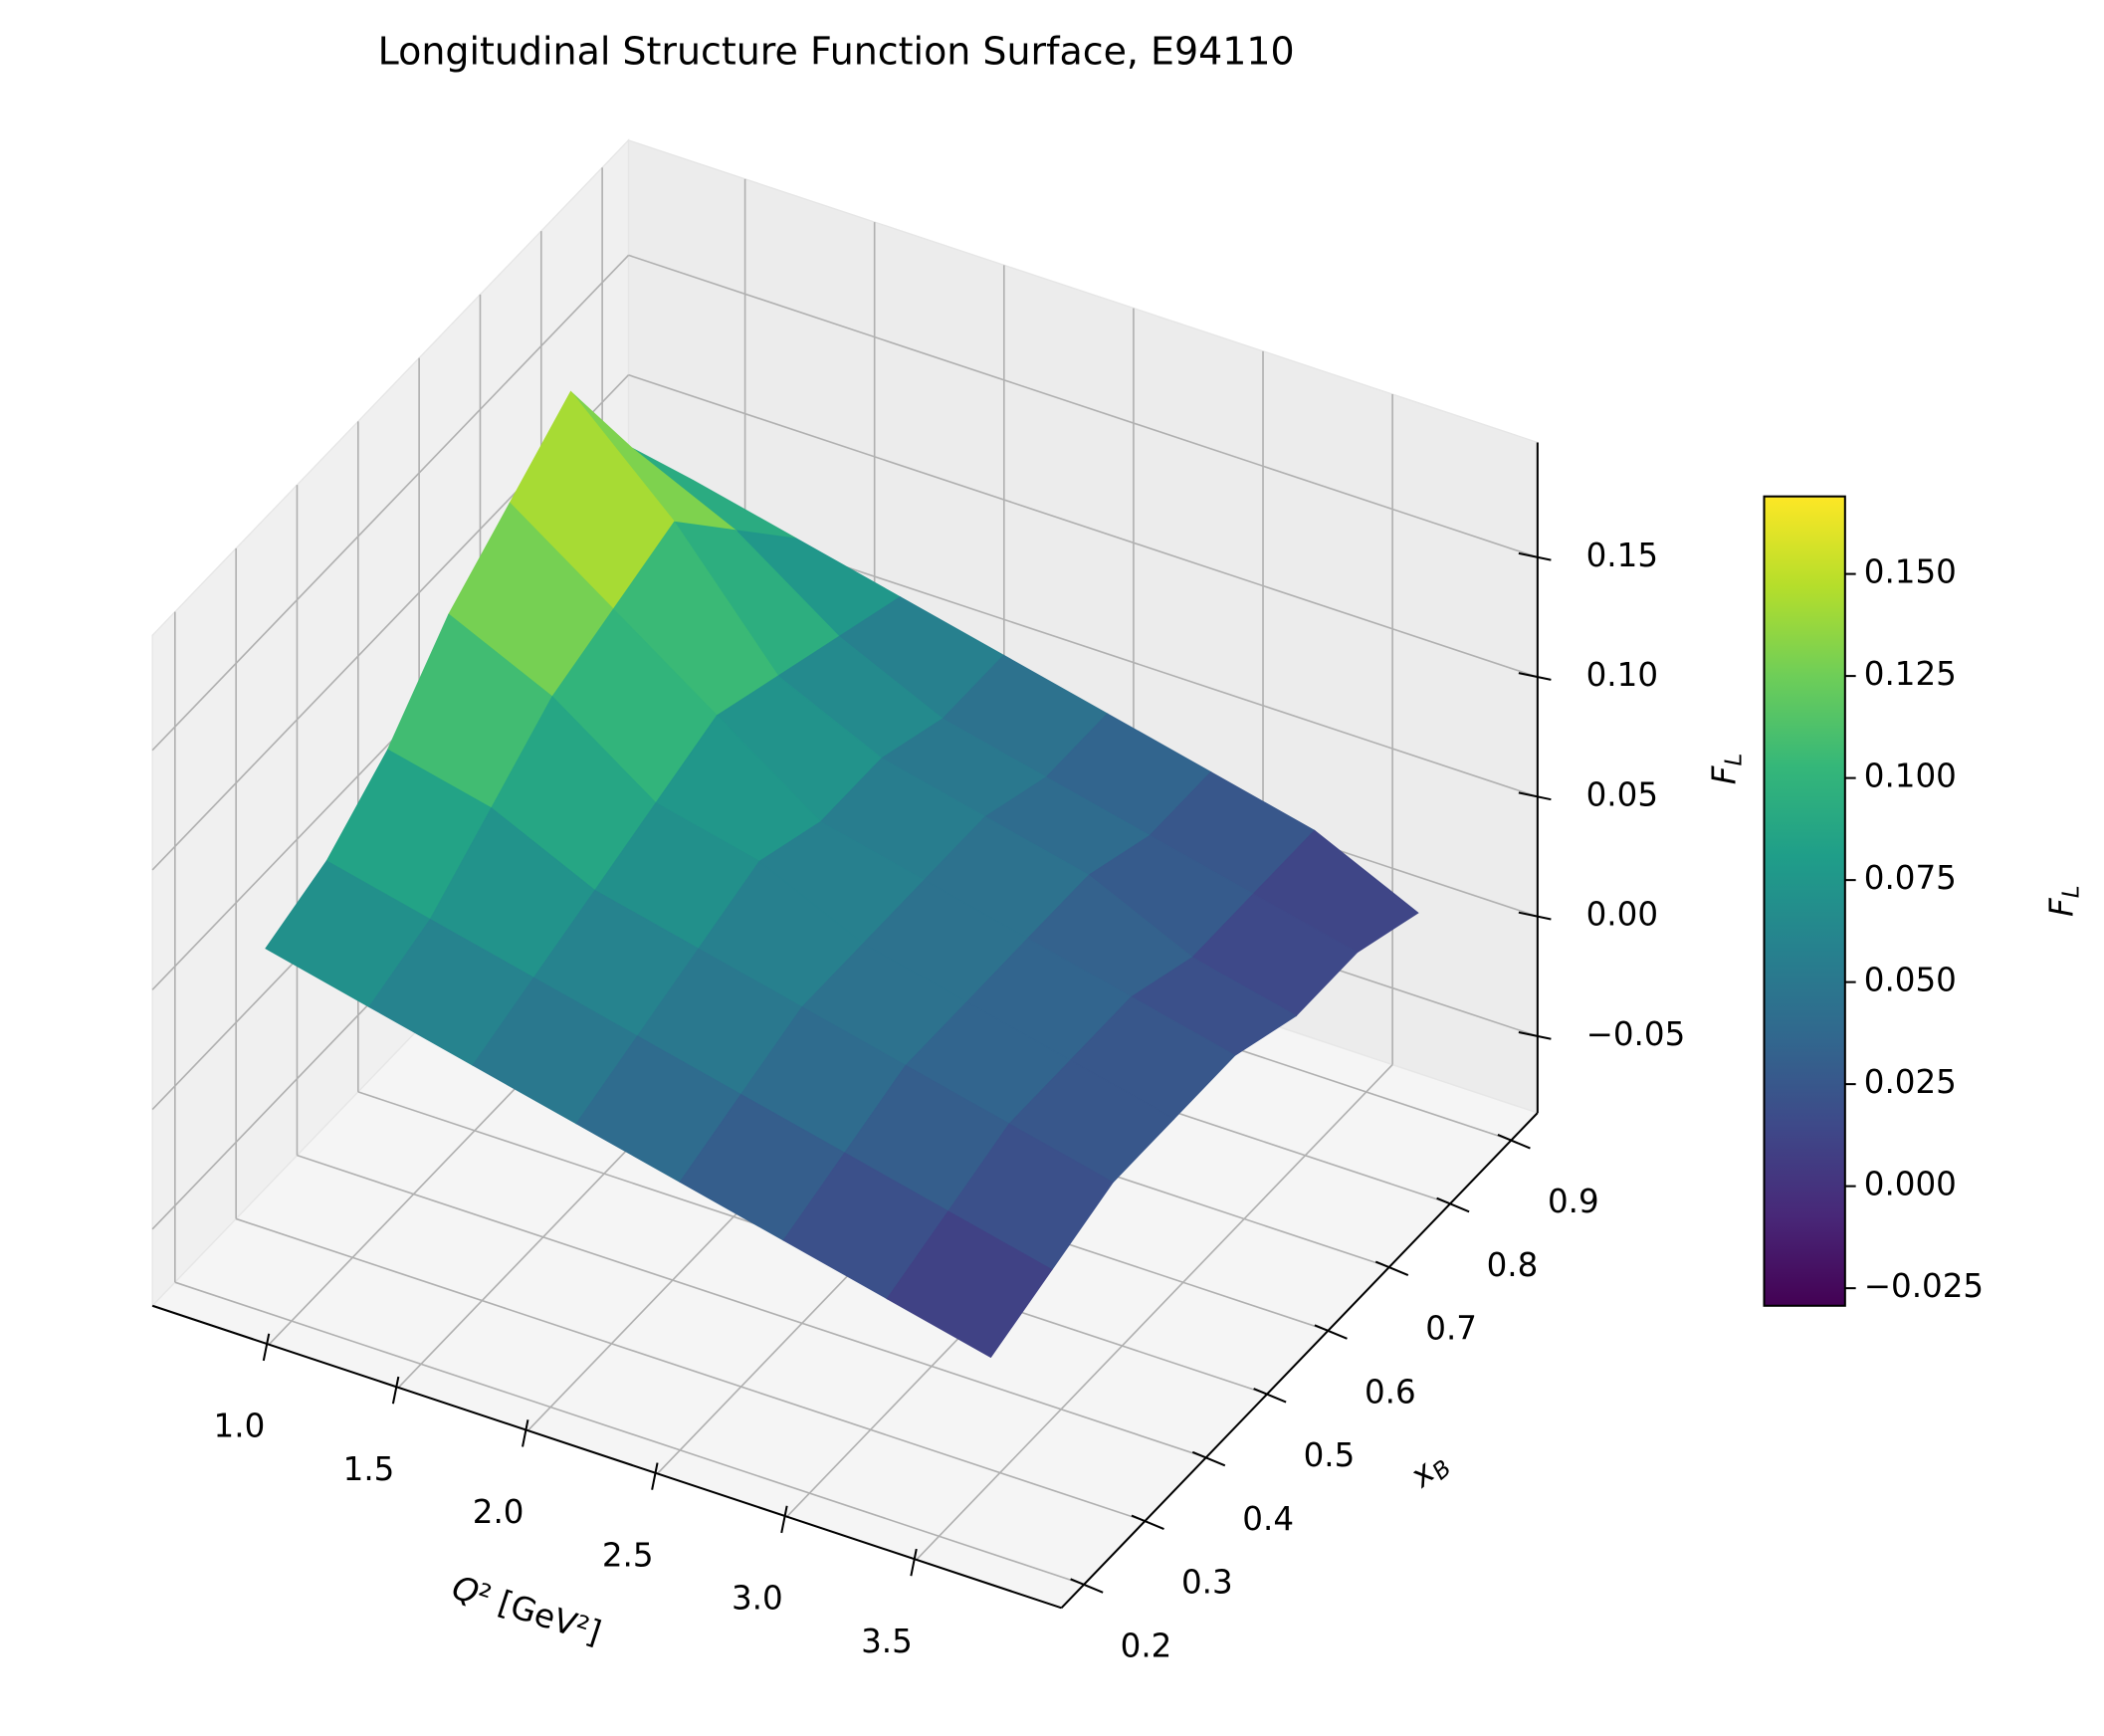 The image size is (2104, 1736). Describe the element at coordinates (1622, 915) in the screenshot. I see `z-tick-label: 0.00` at that location.